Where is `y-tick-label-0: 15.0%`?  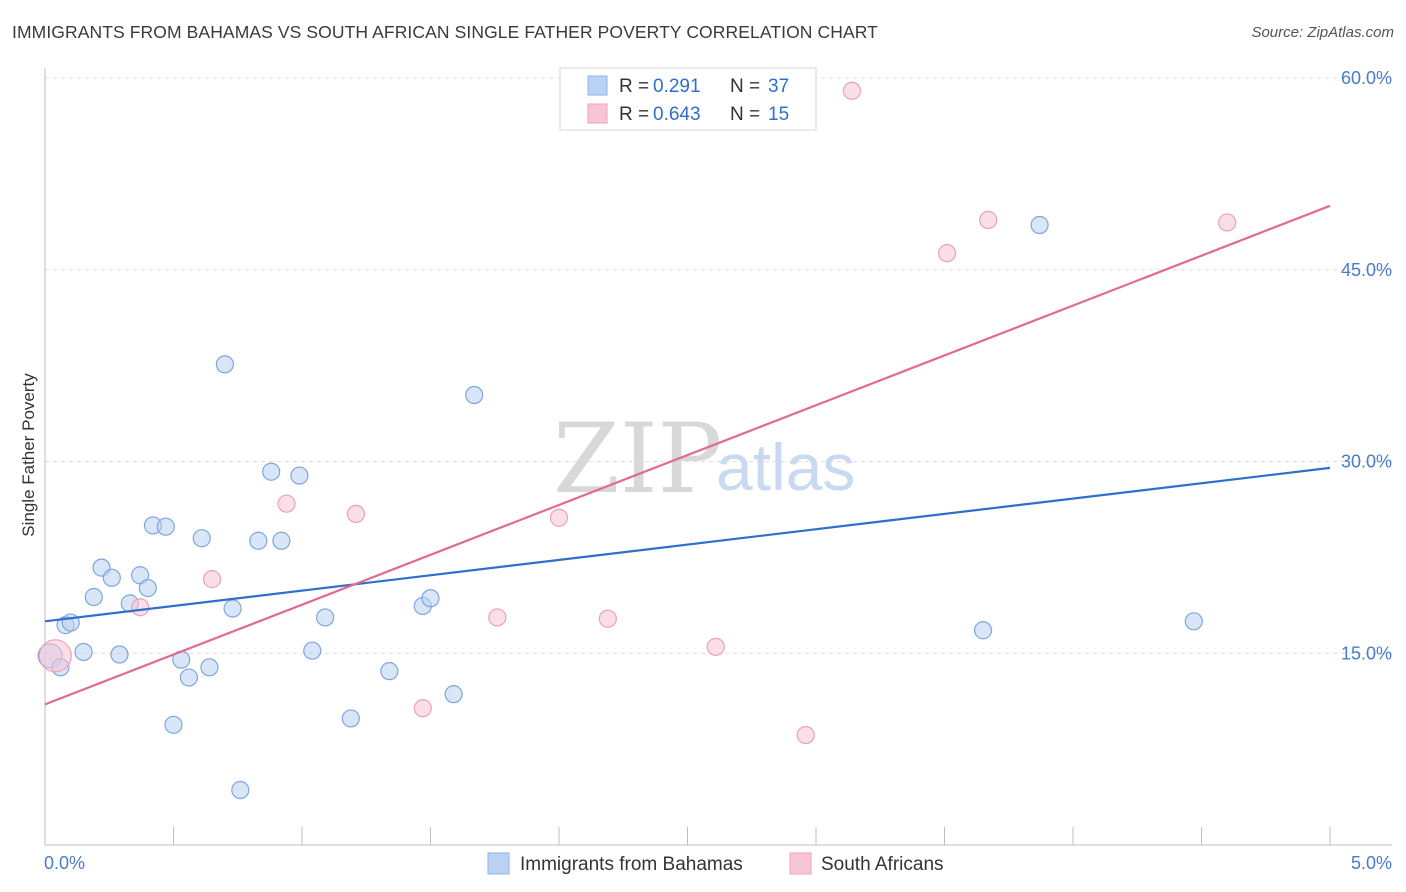
y-tick-label-0: 15.0% is located at coordinates (1366, 653).